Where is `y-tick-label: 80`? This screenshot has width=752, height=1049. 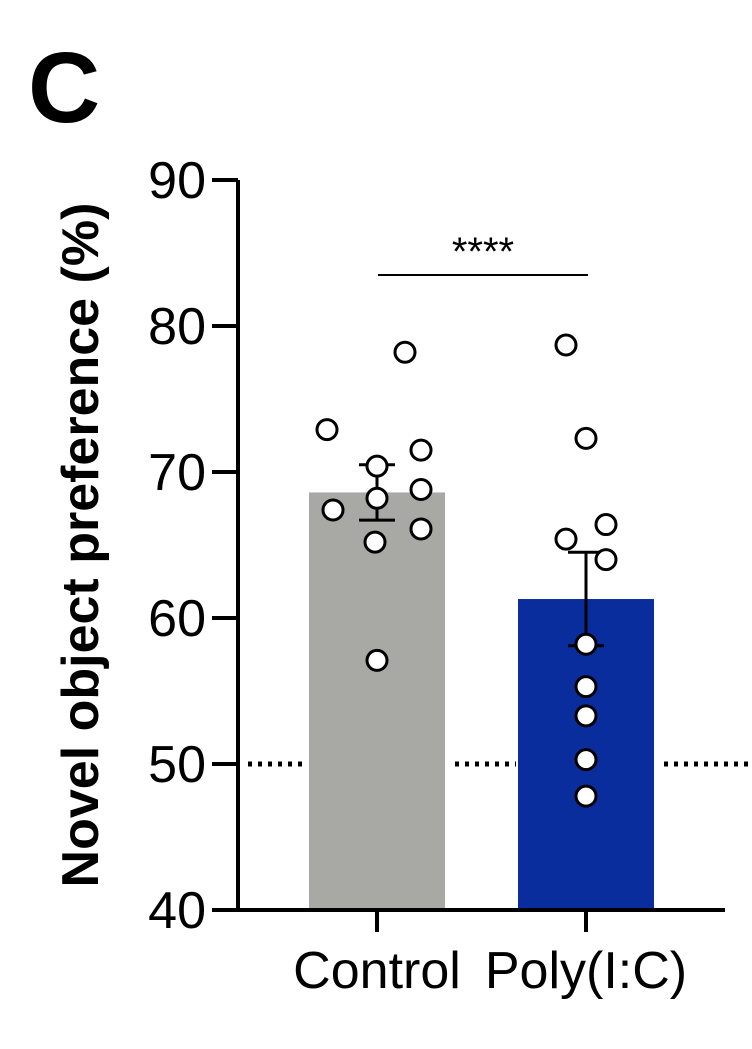 y-tick-label: 80 is located at coordinates (177, 327).